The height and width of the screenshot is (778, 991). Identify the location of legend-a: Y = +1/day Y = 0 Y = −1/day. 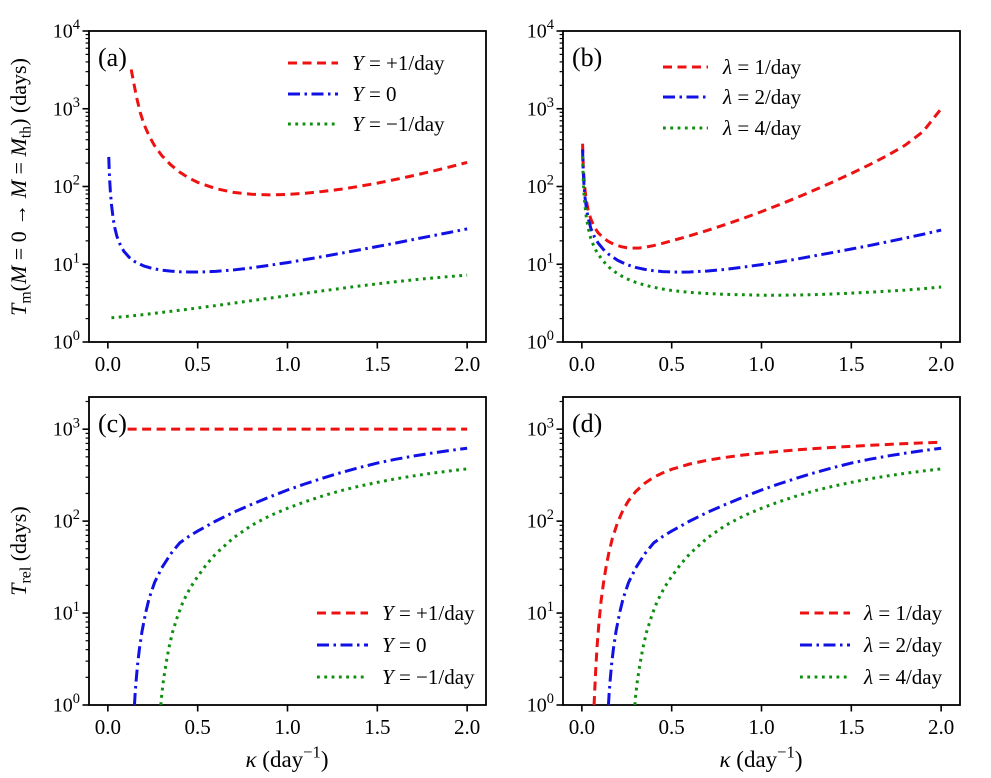
(366, 93).